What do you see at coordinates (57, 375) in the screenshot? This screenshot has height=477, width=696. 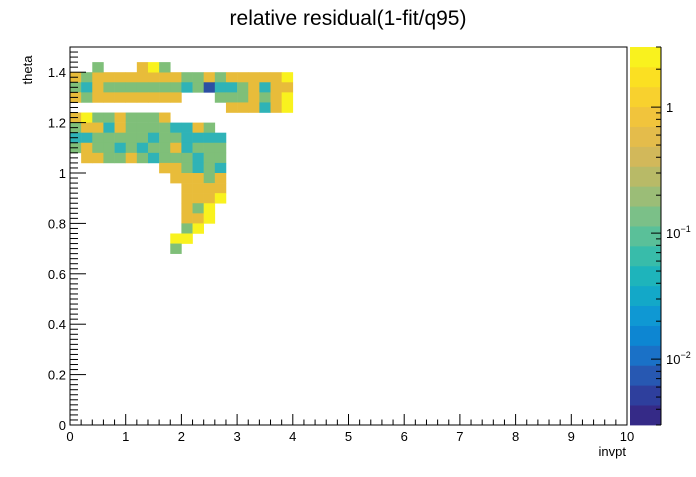 I see `y-tick-label: 0.2` at bounding box center [57, 375].